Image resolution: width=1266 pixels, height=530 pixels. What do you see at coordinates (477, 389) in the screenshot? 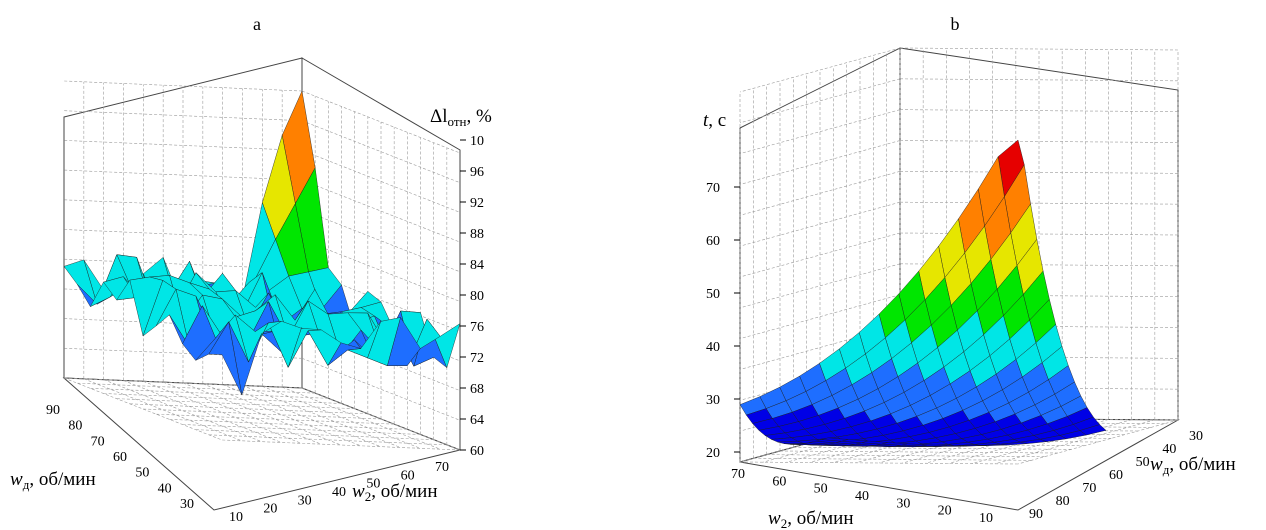
I see `z-tick-label: 68` at bounding box center [477, 389].